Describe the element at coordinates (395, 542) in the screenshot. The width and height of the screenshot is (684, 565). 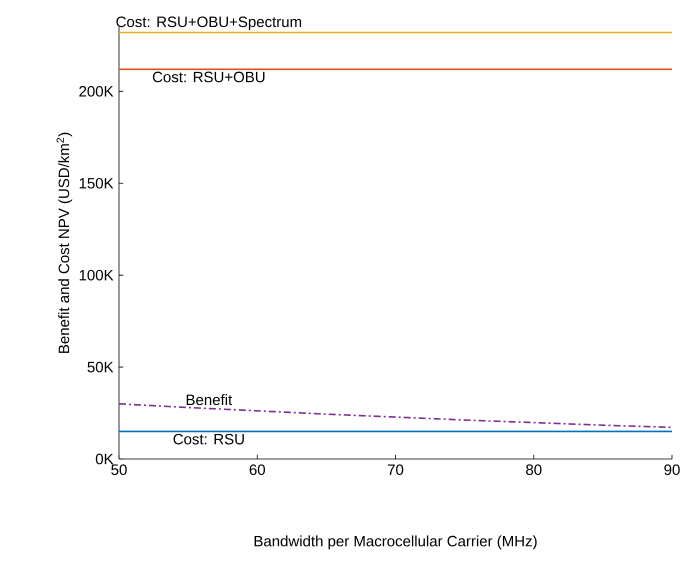
I see `x-axis-title: Bandwidth per Macrocellular Carrier (MHz)` at that location.